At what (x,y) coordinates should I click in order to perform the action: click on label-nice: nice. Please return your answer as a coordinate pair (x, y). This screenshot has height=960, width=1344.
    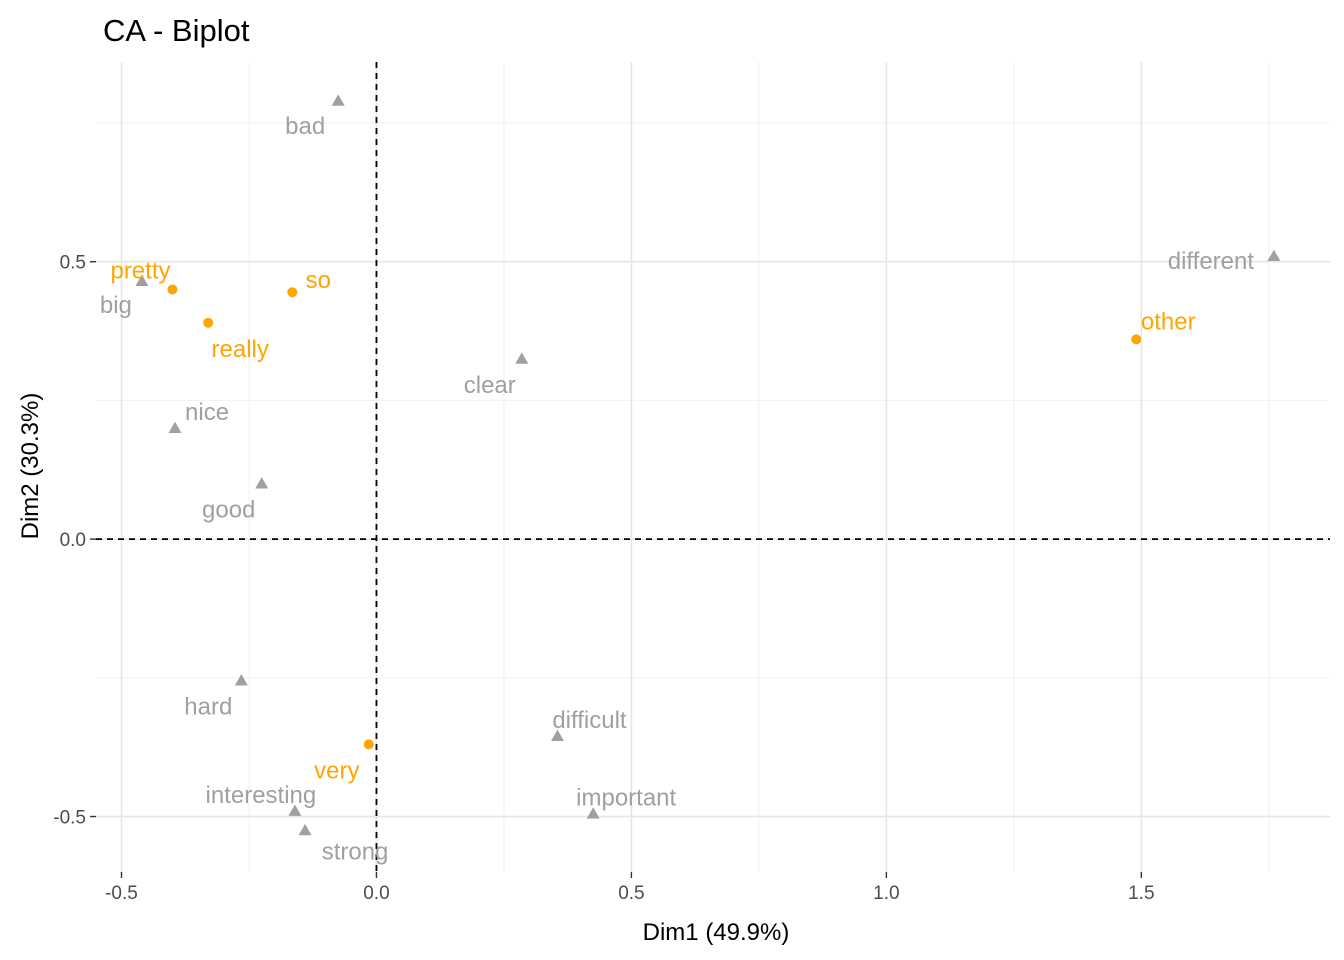
    Looking at the image, I should click on (207, 412).